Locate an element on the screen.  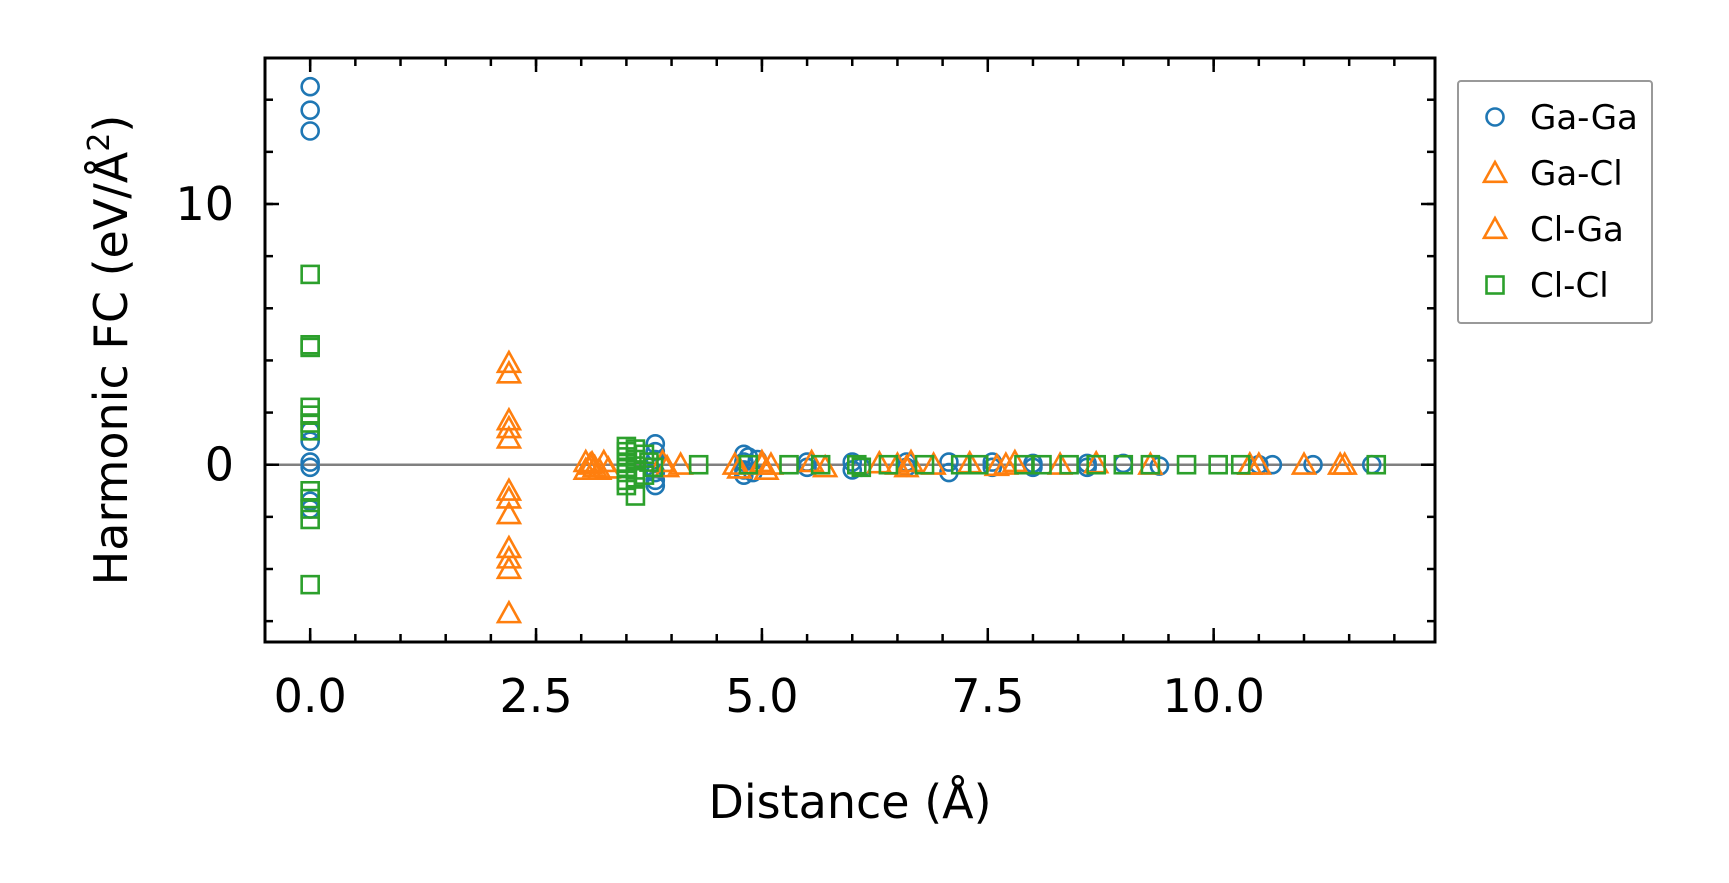
legend-marker-ga-cl is located at coordinates (1495, 171).